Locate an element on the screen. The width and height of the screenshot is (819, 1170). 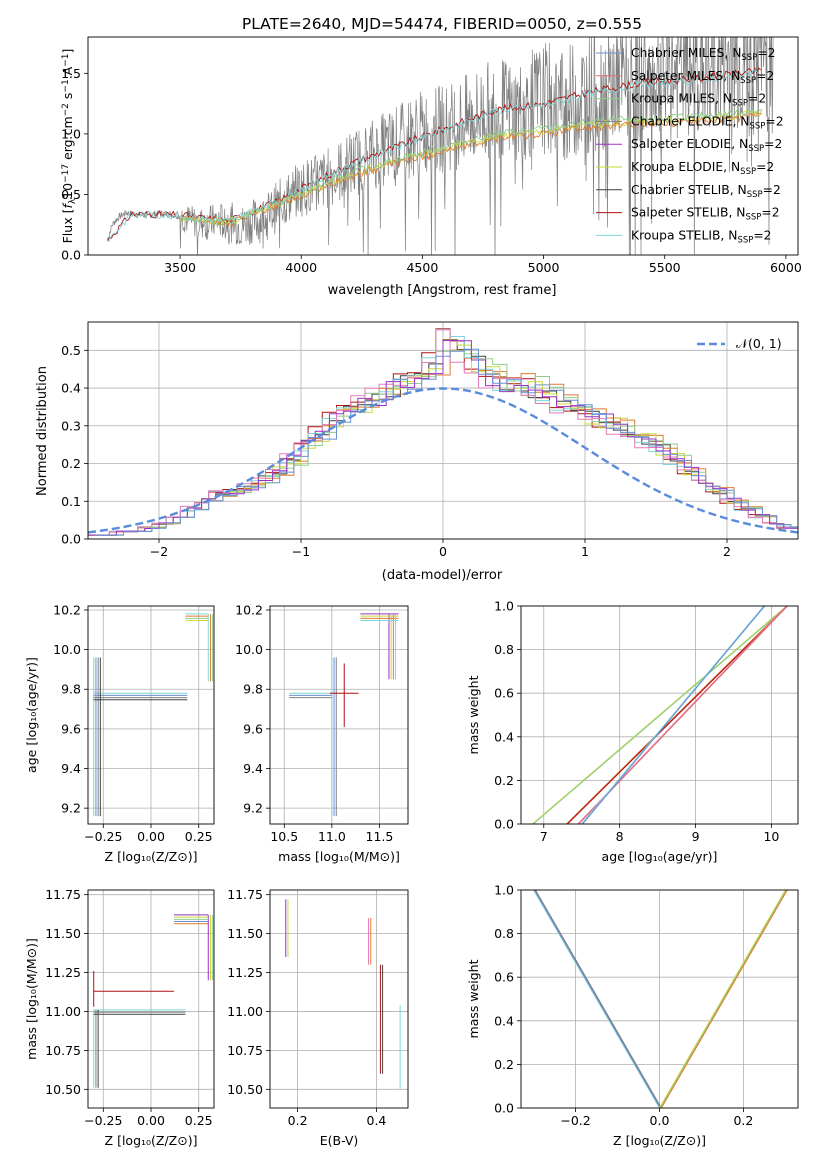
residual-histogram-step is located at coordinates (446, 442).